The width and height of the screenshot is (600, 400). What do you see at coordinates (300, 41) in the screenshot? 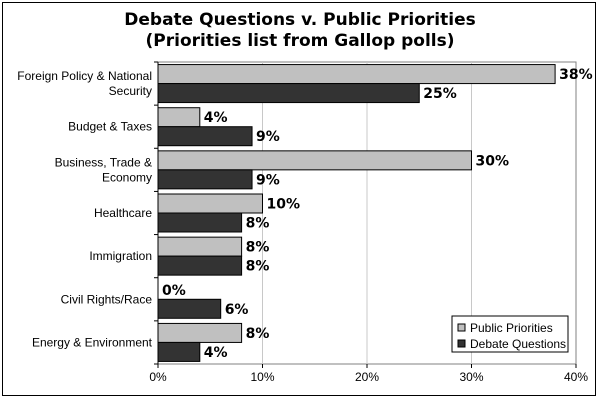
I see `chart-subtitle: (Priorities list from Gallop polls)` at bounding box center [300, 41].